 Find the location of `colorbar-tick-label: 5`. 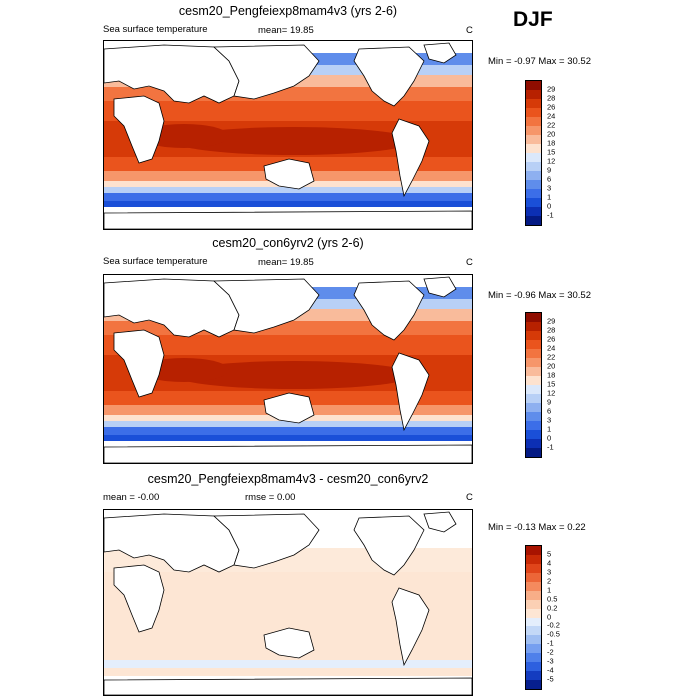

colorbar-tick-label: 5 is located at coordinates (549, 554).